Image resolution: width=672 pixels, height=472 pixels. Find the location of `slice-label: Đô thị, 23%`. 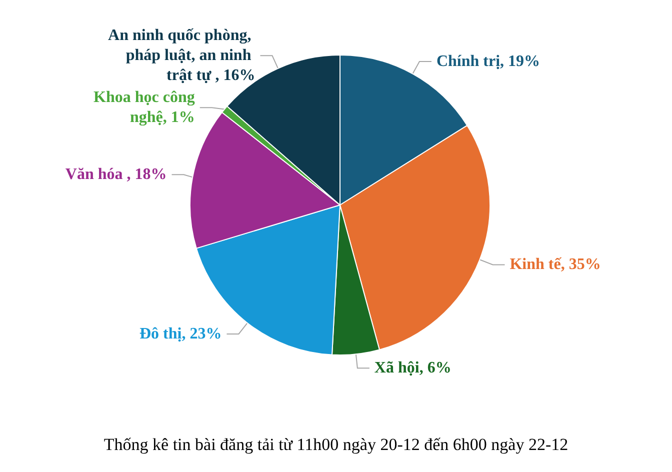

slice-label: Đô thị, 23% is located at coordinates (180, 333).